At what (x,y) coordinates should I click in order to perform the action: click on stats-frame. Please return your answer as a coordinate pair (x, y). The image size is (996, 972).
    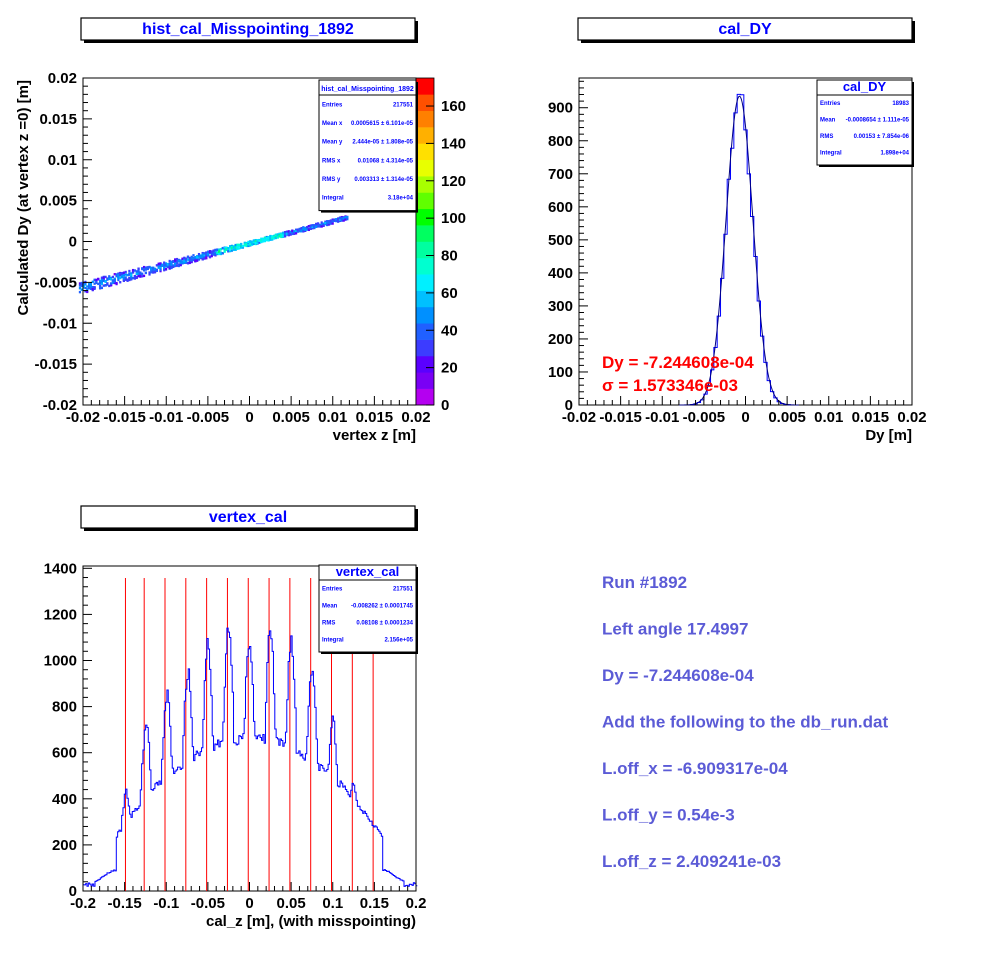
    Looking at the image, I should click on (367, 145).